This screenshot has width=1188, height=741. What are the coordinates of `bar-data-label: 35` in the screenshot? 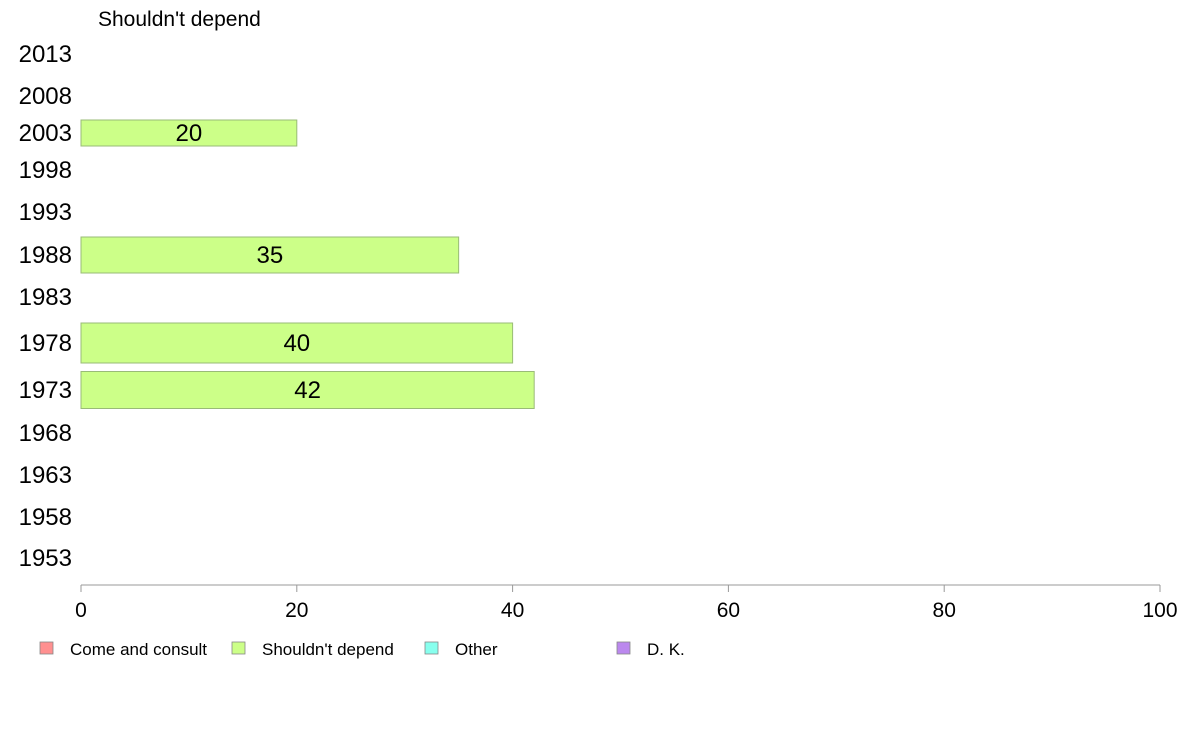 It's located at (269, 255).